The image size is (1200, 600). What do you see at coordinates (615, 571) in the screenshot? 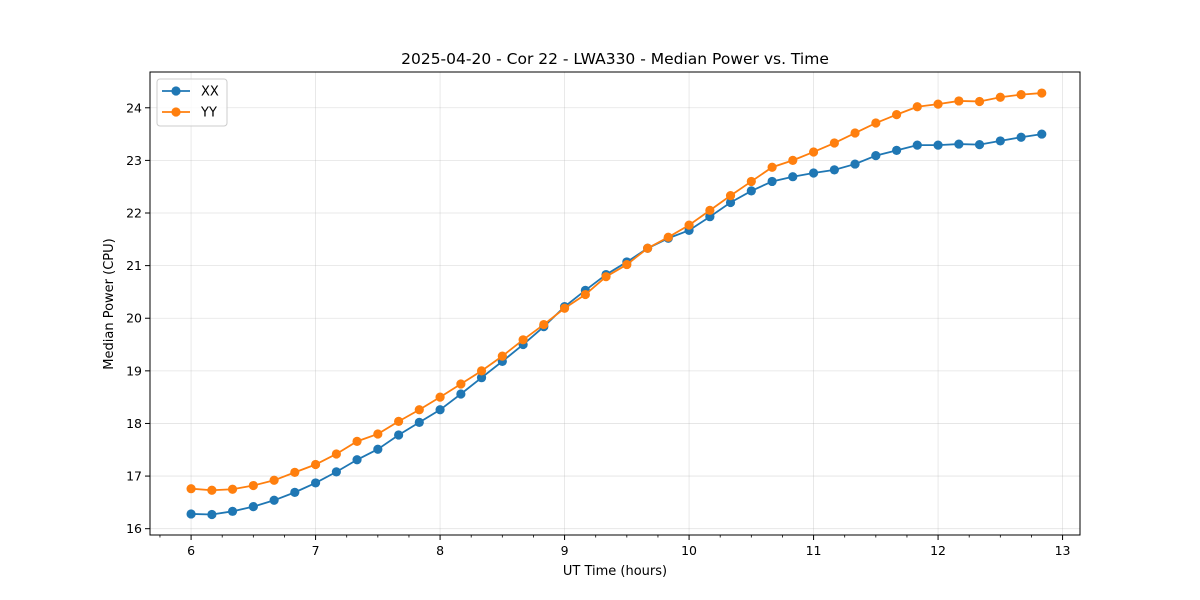
I see `x-axis-label: UT Time (hours)` at bounding box center [615, 571].